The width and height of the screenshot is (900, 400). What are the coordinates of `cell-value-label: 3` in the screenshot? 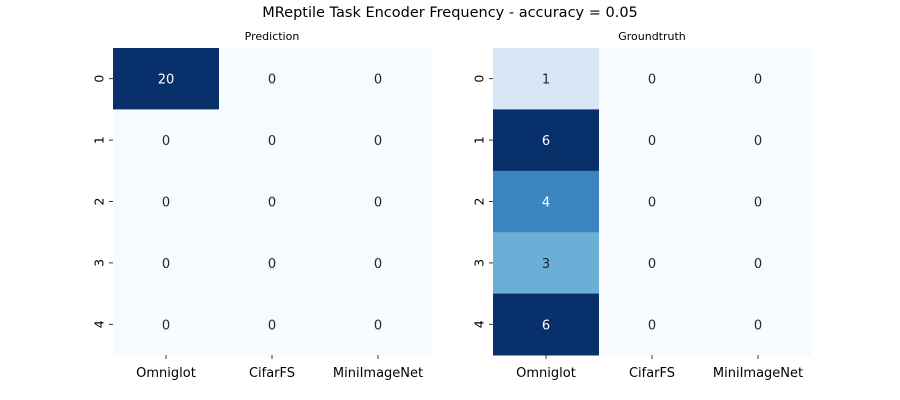 It's located at (546, 264).